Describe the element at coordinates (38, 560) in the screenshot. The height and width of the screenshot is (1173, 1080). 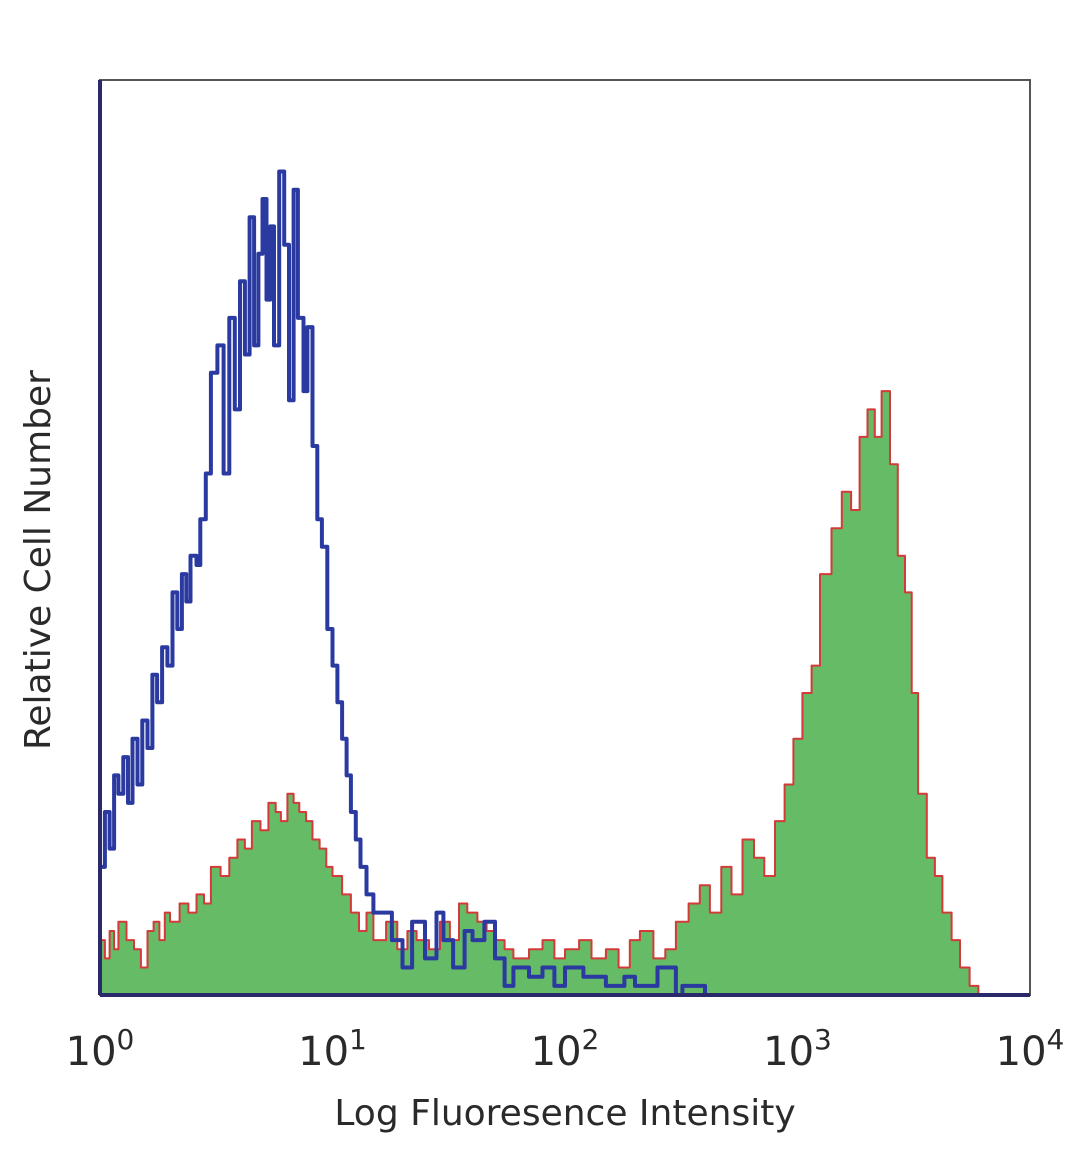
I see `y-axis-title: Relative Cell Number` at that location.